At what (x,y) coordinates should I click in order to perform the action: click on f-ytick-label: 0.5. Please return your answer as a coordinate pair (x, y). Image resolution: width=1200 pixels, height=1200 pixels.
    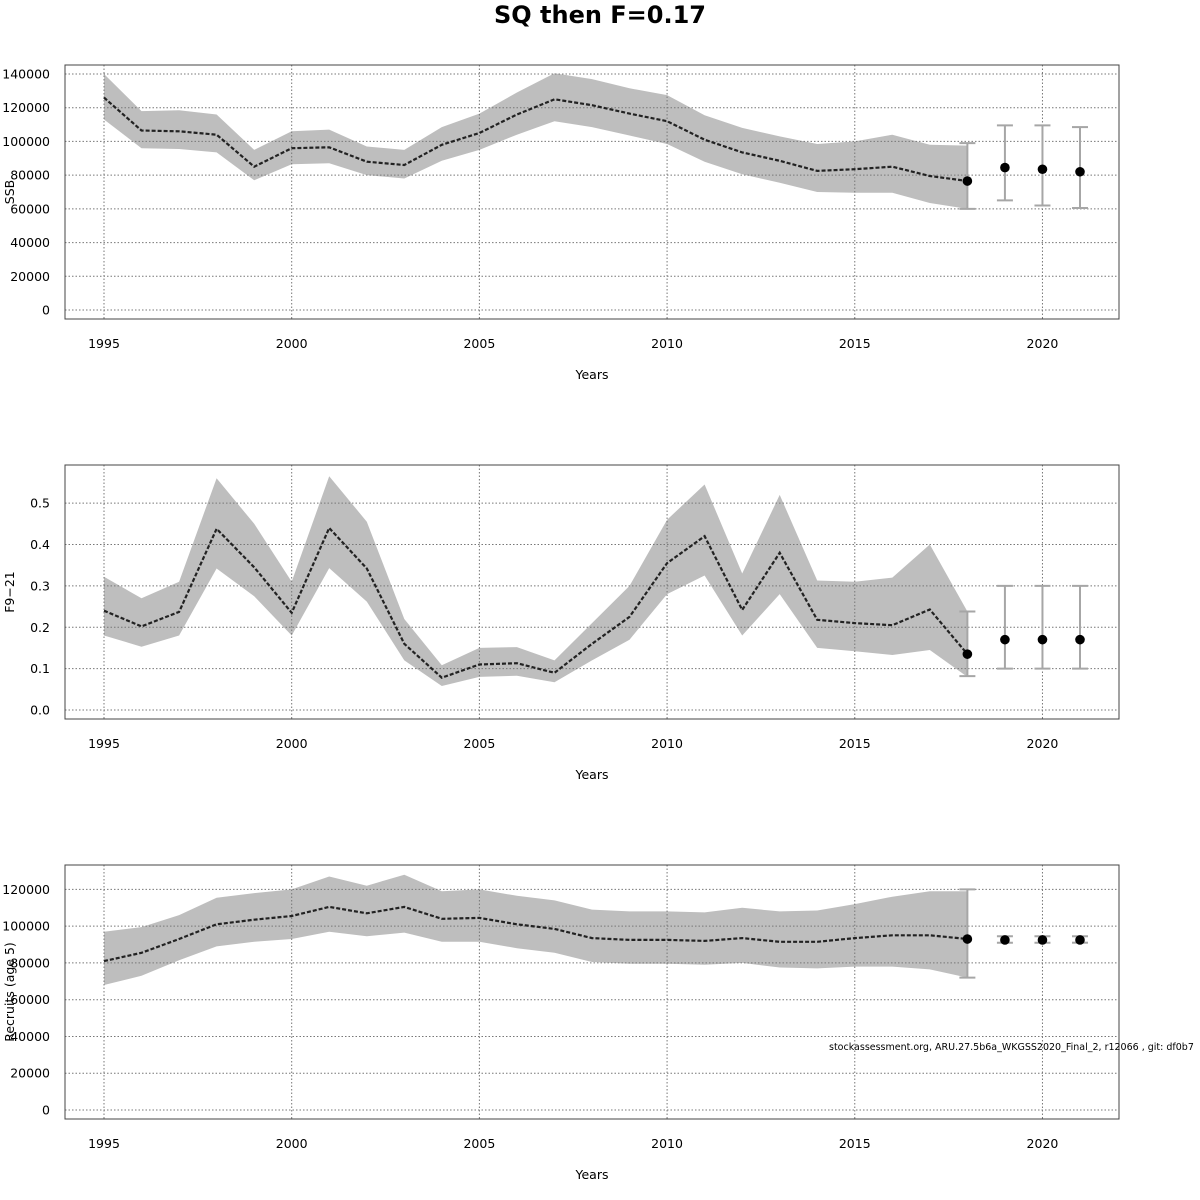
    Looking at the image, I should click on (40, 503).